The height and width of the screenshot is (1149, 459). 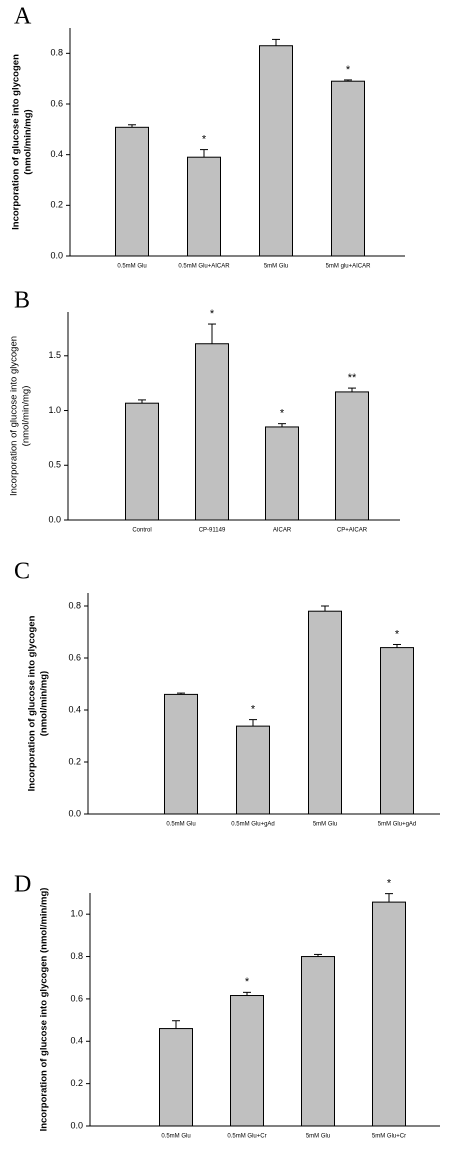 What do you see at coordinates (54, 465) in the screenshot?
I see `y-tick-label: 0.5` at bounding box center [54, 465].